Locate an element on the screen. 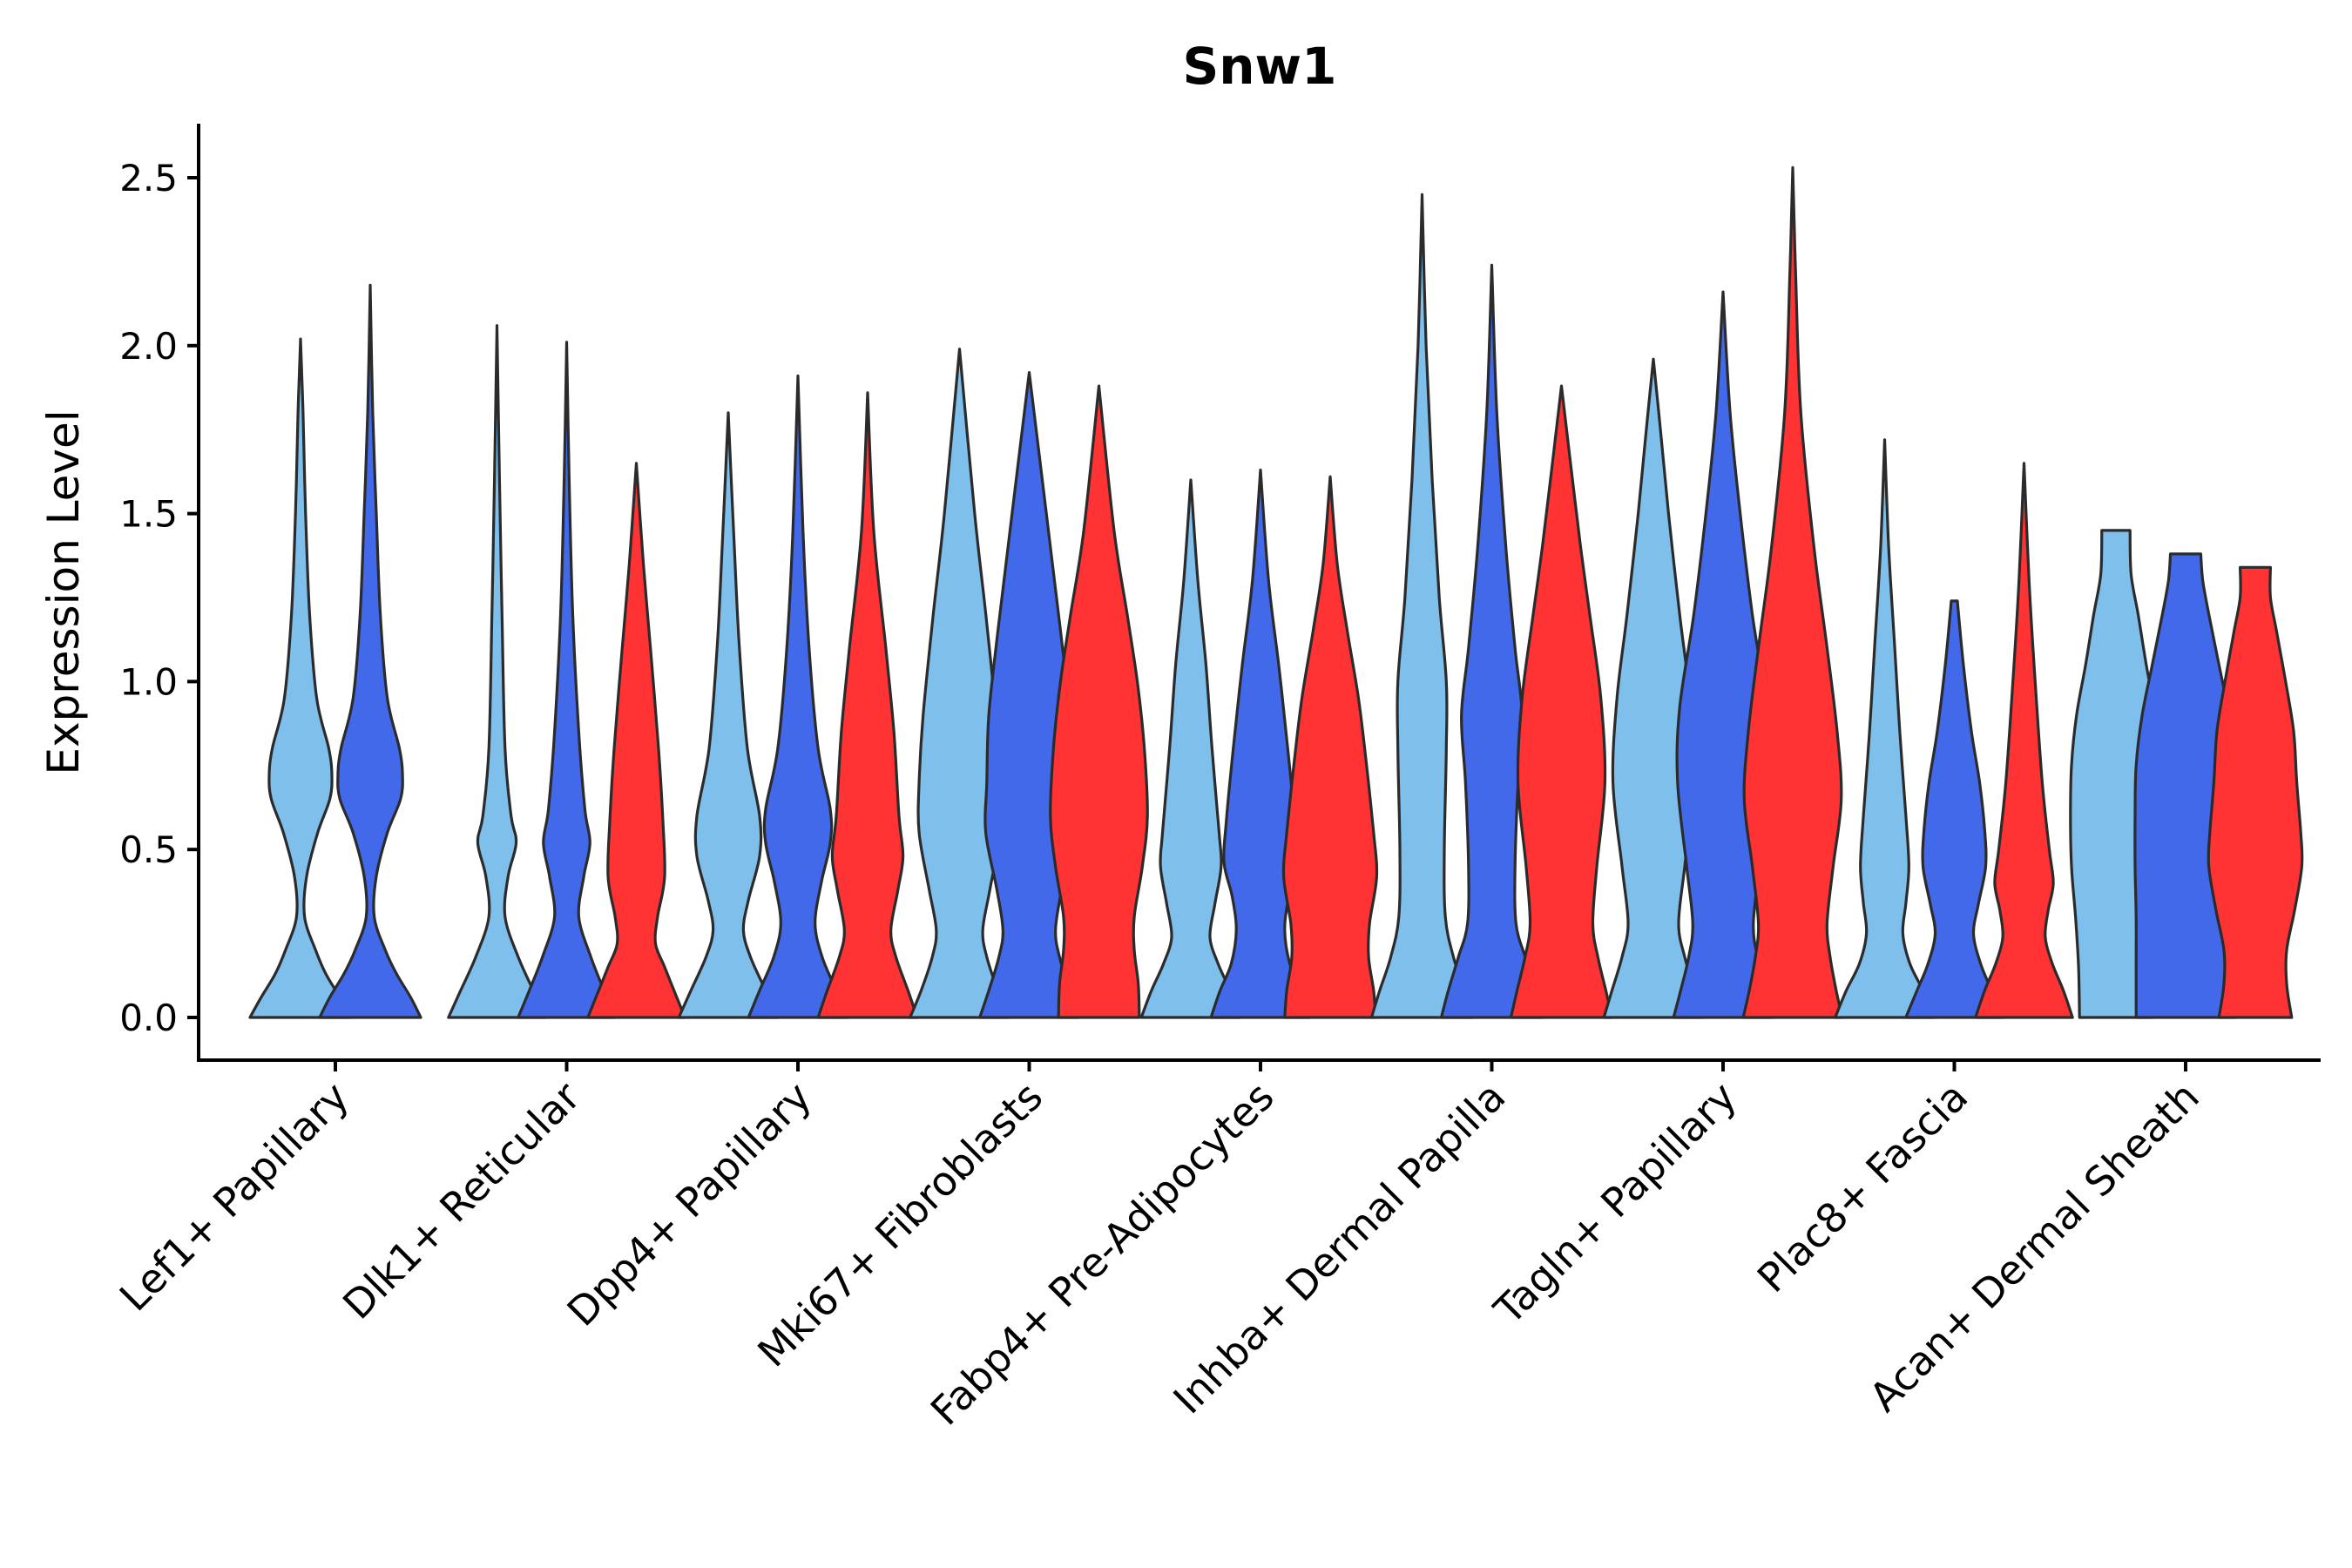 The image size is (2352, 1568). x-tick-label: Plac8+ Fascia is located at coordinates (1863, 1187).